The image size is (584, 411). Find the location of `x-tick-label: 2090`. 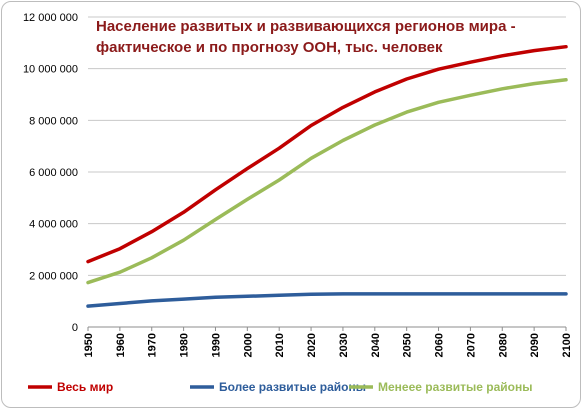

x-tick-label: 2090 is located at coordinates (535, 345).